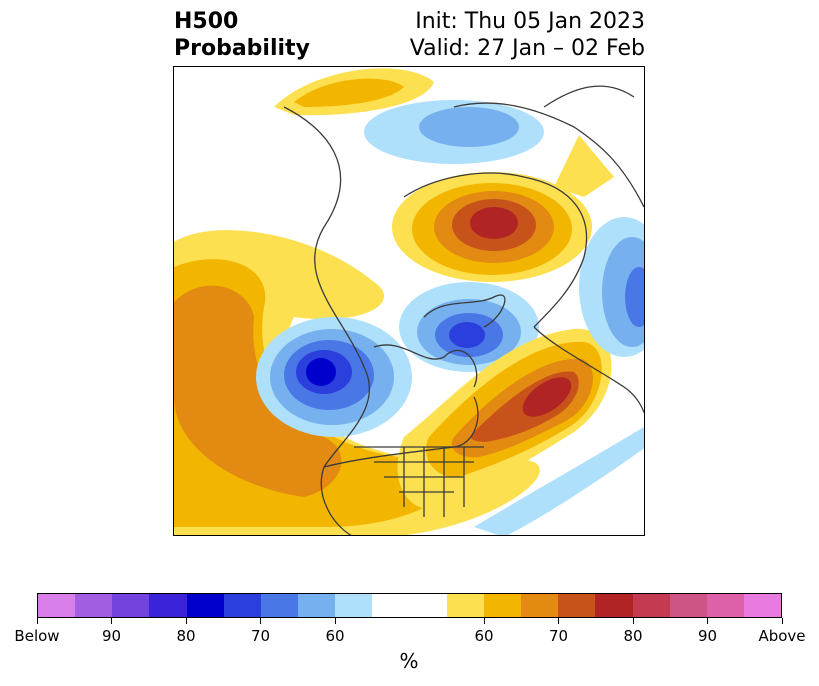 The height and width of the screenshot is (686, 819). I want to click on colorbar-tick-label: Below, so click(37, 636).